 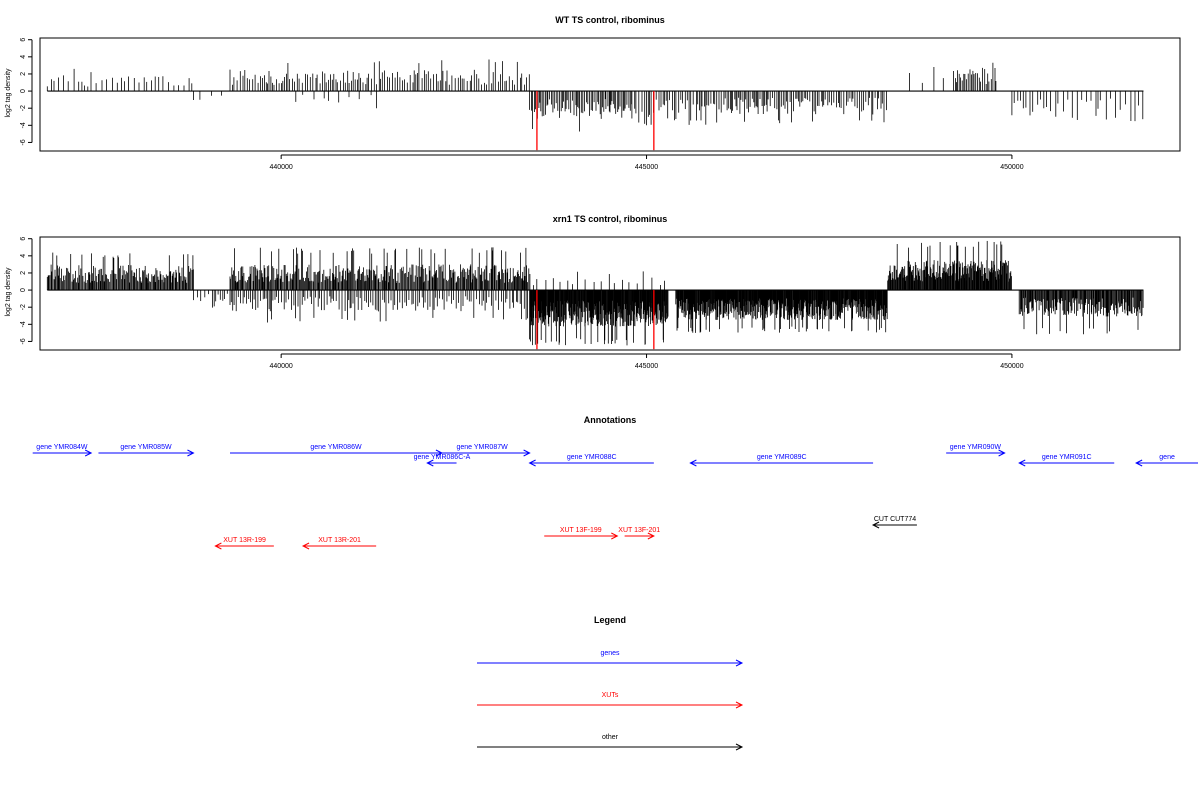 What do you see at coordinates (244, 540) in the screenshot?
I see `xuts-label: XUT 13R-199` at bounding box center [244, 540].